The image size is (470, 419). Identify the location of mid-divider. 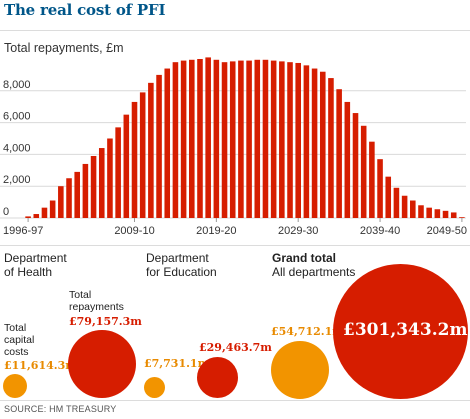
(235, 245).